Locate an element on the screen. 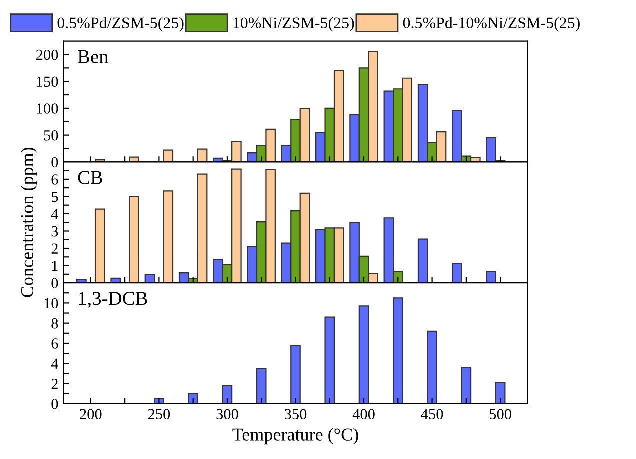 This screenshot has width=636, height=459. y-tick-label: 5 is located at coordinates (55, 197).